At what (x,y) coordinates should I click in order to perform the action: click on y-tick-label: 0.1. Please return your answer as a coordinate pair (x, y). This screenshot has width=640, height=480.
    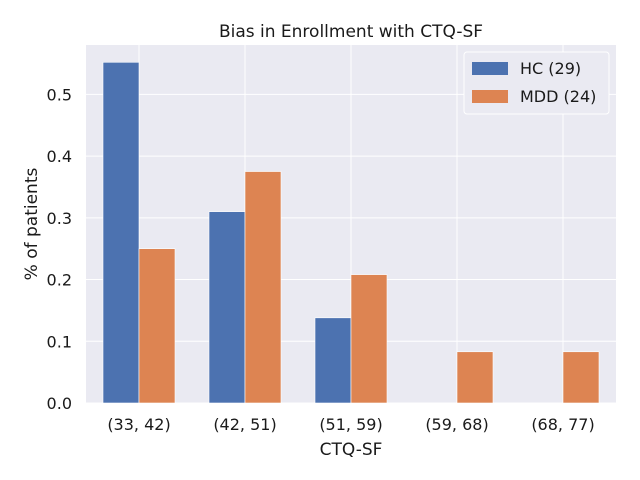
    Looking at the image, I should click on (59, 341).